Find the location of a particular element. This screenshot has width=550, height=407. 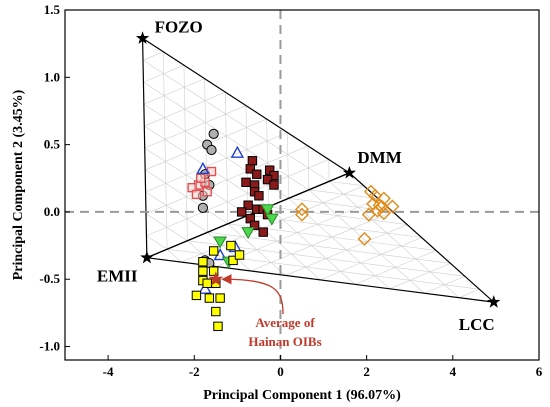

x-tick-label: 6 is located at coordinates (539, 371).